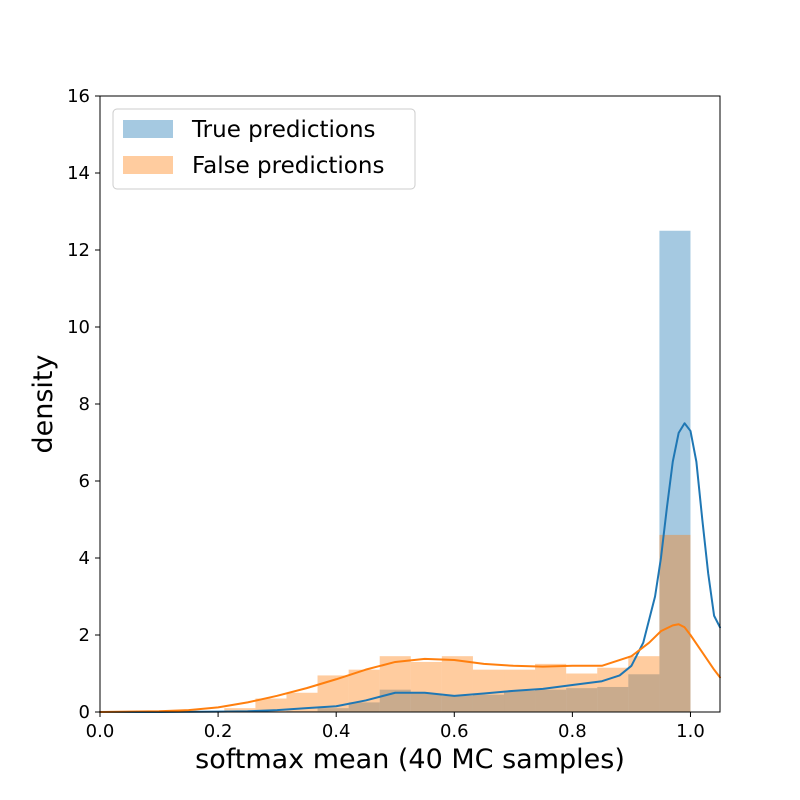  Describe the element at coordinates (283, 130) in the screenshot. I see `legend-label-true: True predictions` at that location.